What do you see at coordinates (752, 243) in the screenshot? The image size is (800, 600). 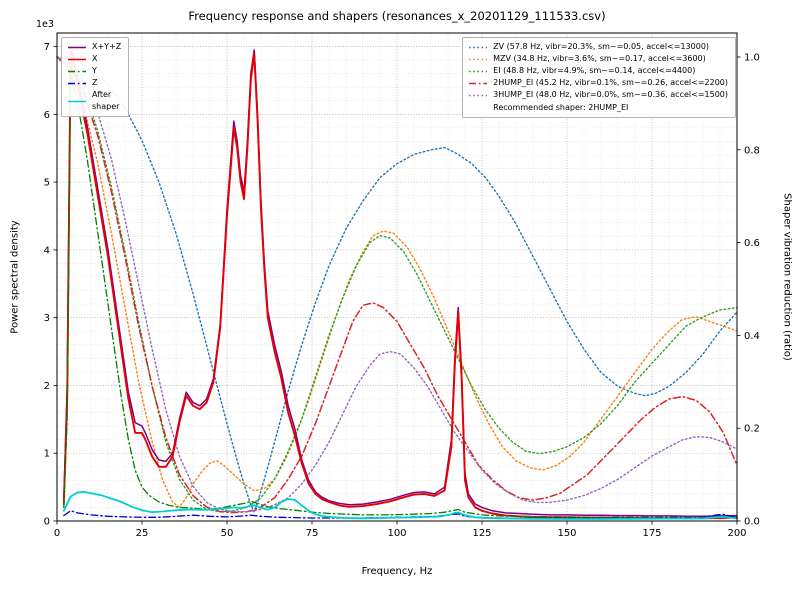 I see `y-right-tick-label: 0.6` at bounding box center [752, 243].